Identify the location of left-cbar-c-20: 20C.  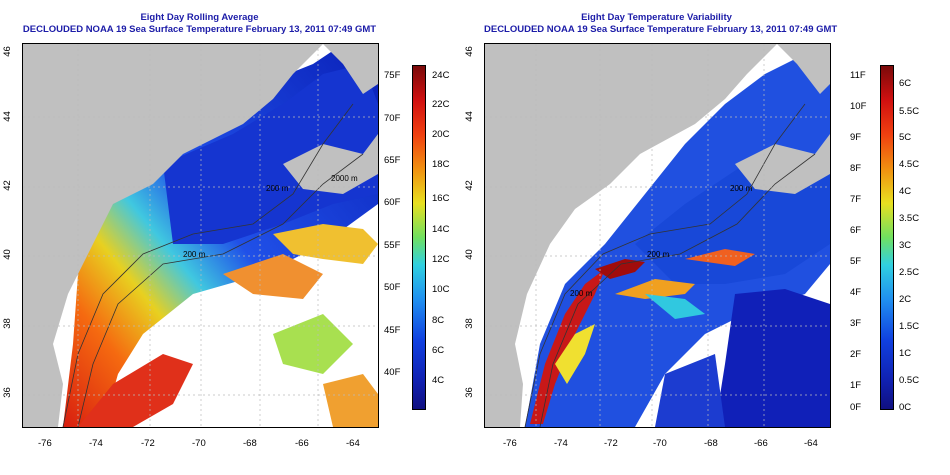
(441, 134).